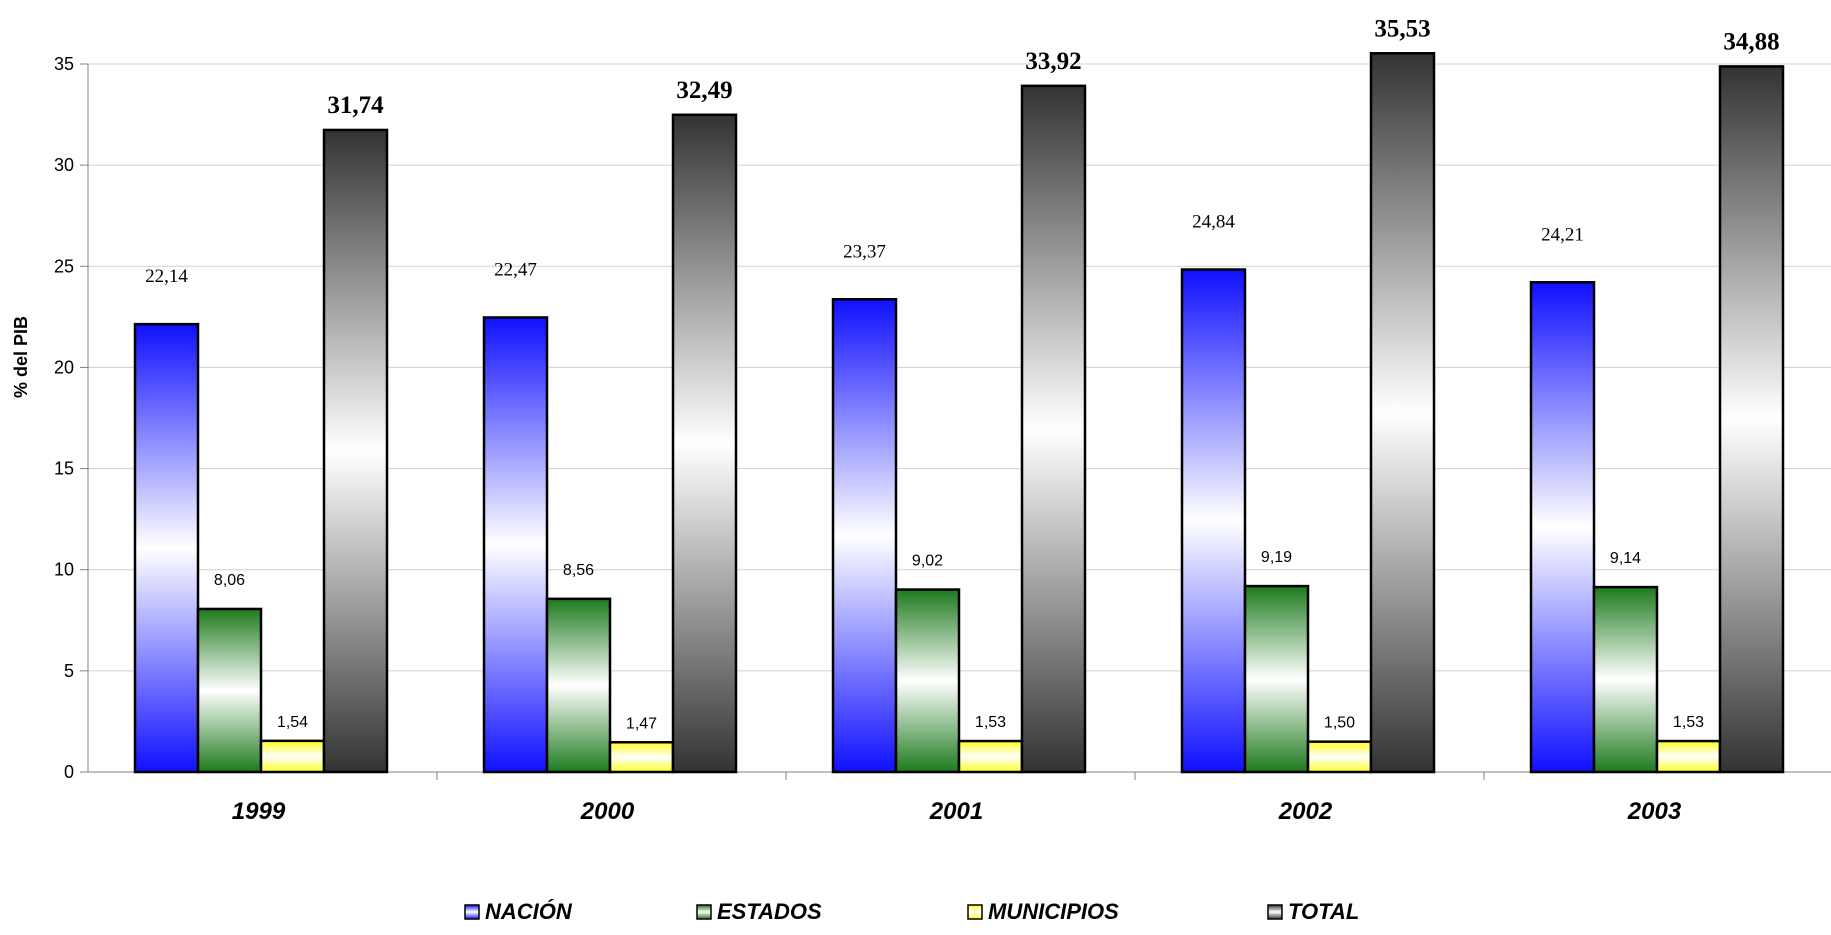 The width and height of the screenshot is (1831, 935). I want to click on y-tick-label: 15, so click(64, 469).